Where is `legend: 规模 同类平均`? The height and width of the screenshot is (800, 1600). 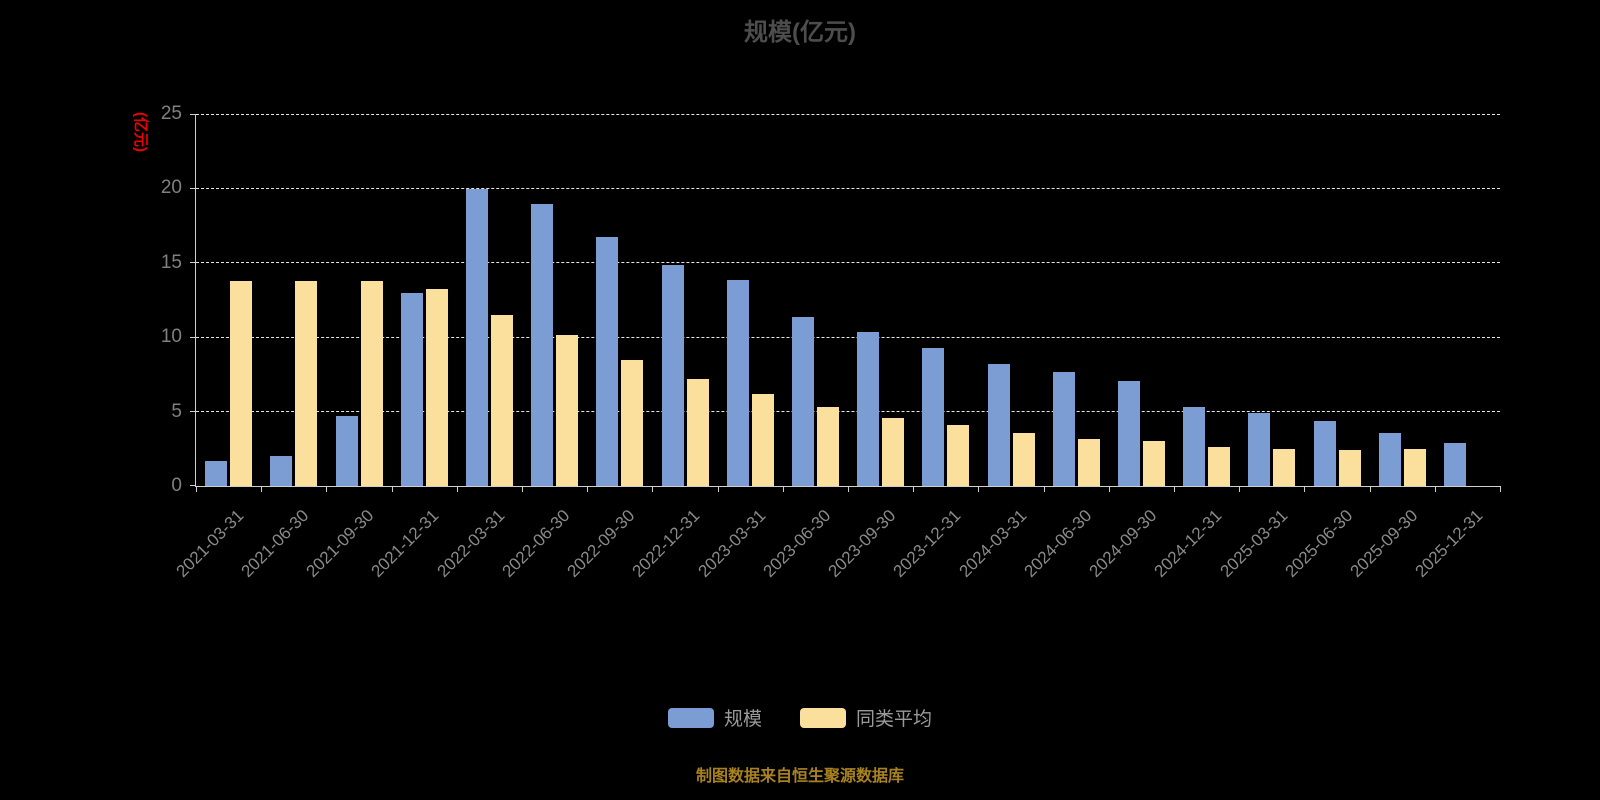
legend: 规模 同类平均 is located at coordinates (800, 717).